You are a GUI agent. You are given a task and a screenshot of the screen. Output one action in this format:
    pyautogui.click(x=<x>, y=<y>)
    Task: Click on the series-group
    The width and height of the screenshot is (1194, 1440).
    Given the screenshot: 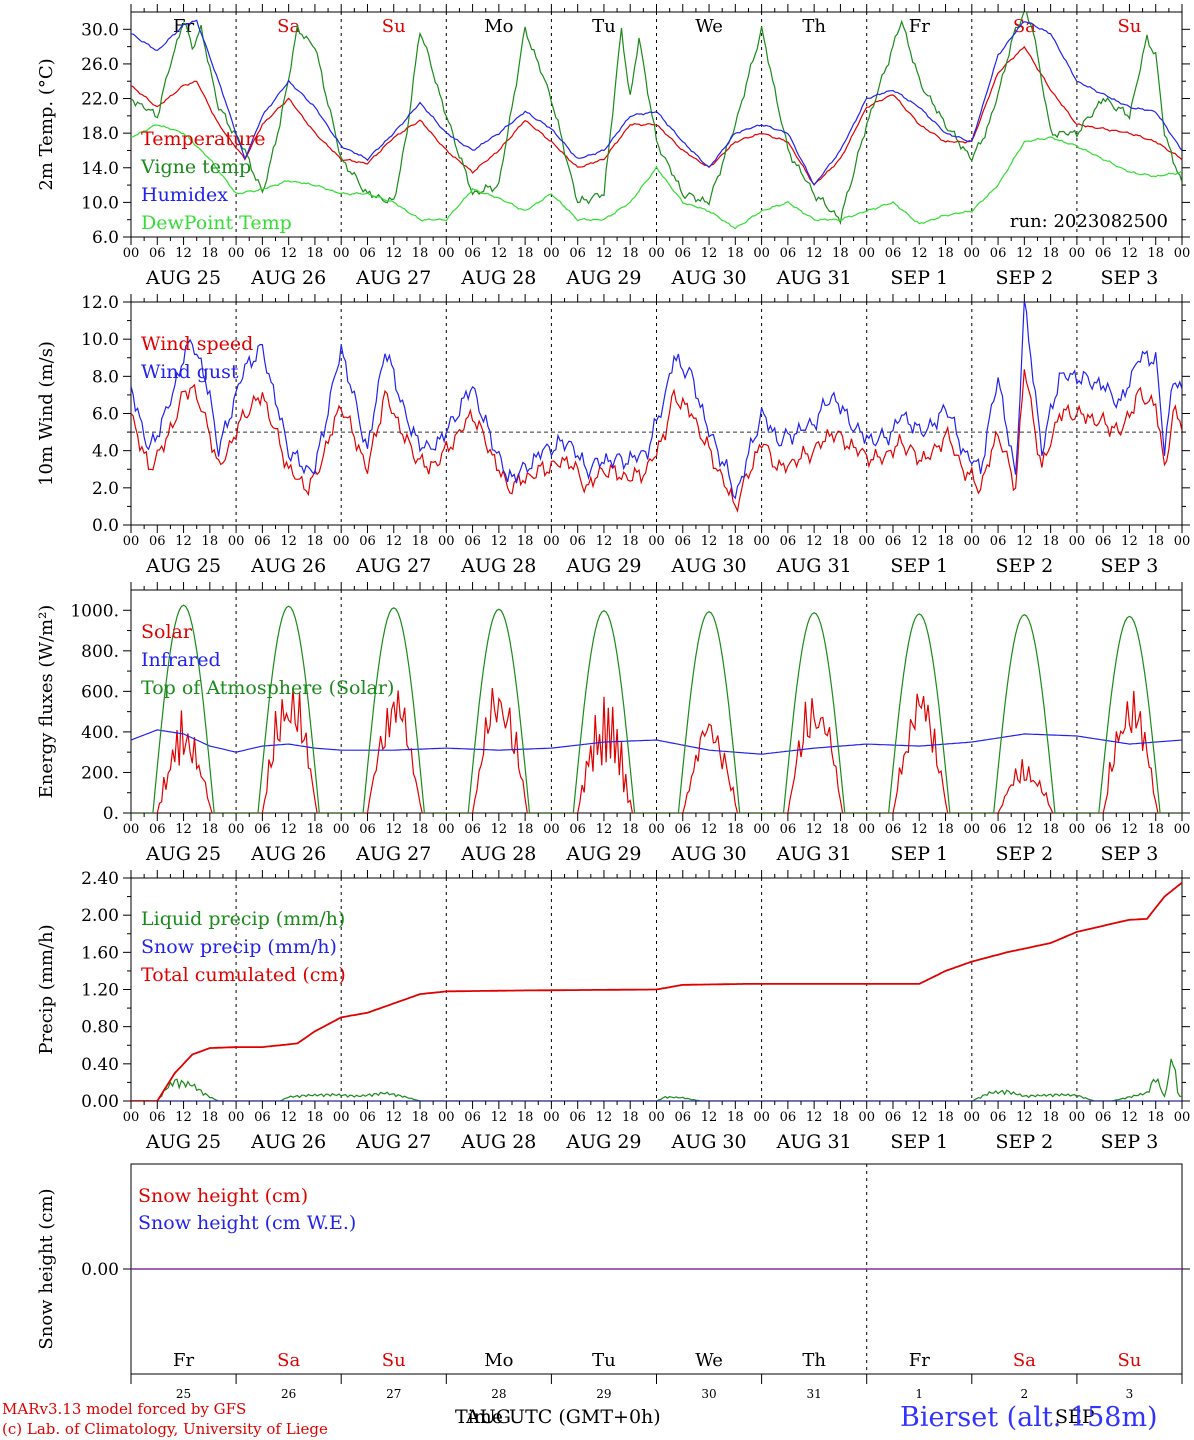 What is the action you would take?
    pyautogui.click(x=656, y=708)
    